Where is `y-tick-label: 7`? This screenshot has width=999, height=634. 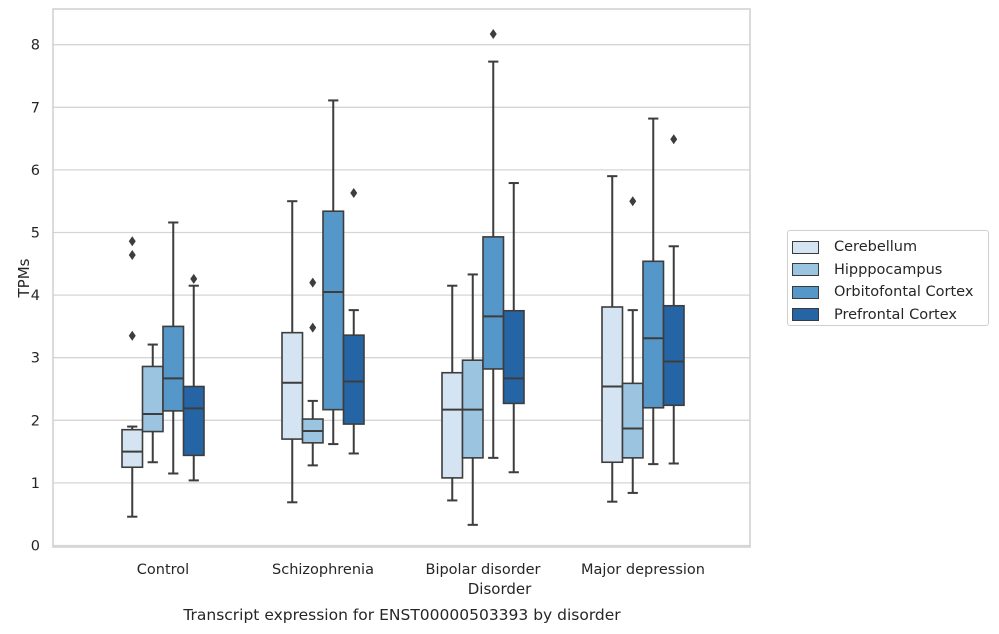
y-tick-label: 7 is located at coordinates (35, 108).